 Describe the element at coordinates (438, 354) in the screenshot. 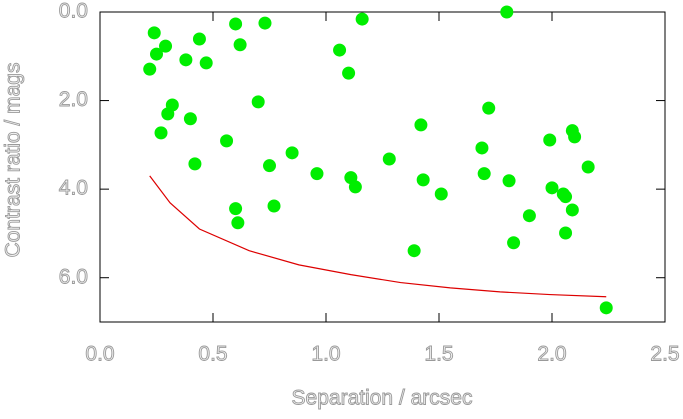

I see `x-tick-label: 1.5` at that location.